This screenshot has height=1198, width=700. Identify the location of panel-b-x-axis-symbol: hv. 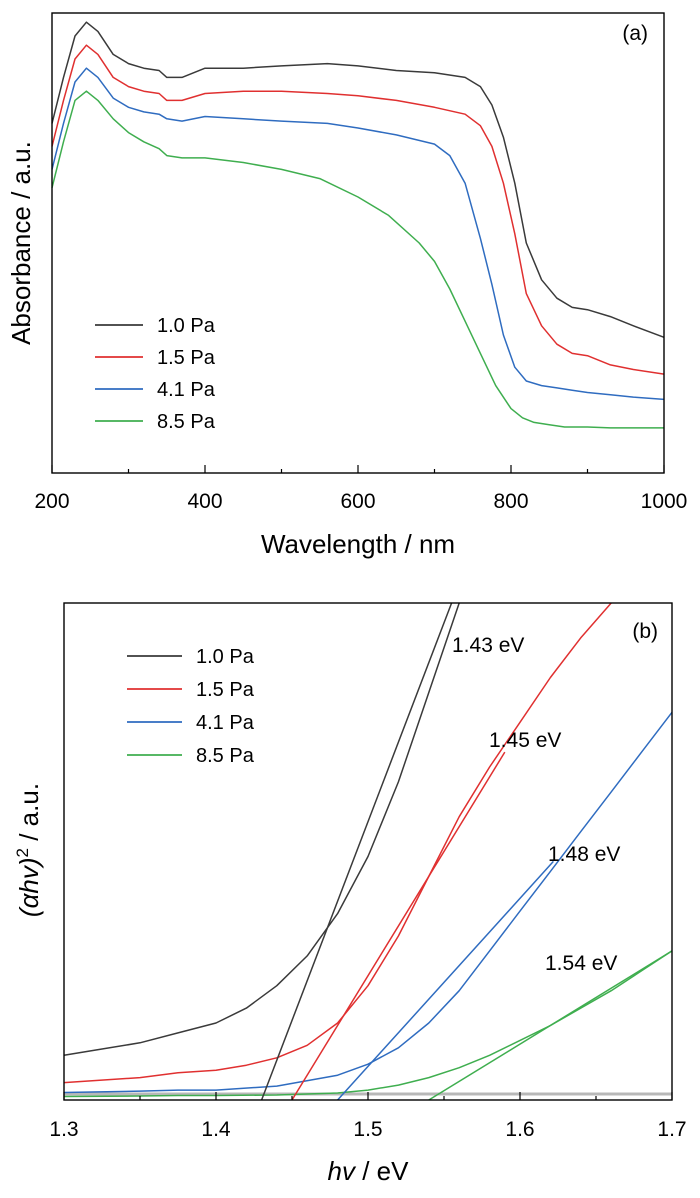
(342, 1171).